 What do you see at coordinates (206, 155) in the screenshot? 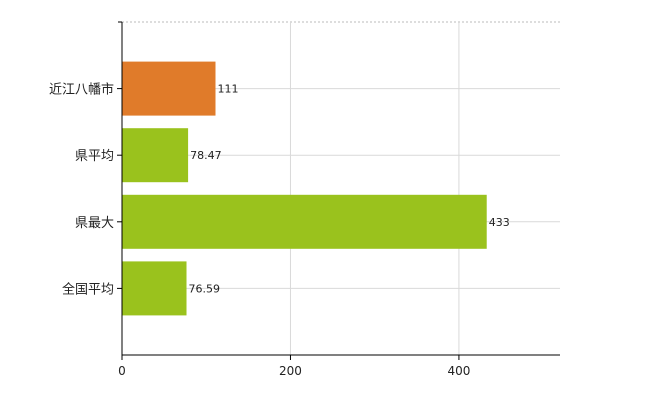
I see `data-label: 78.47` at bounding box center [206, 155].